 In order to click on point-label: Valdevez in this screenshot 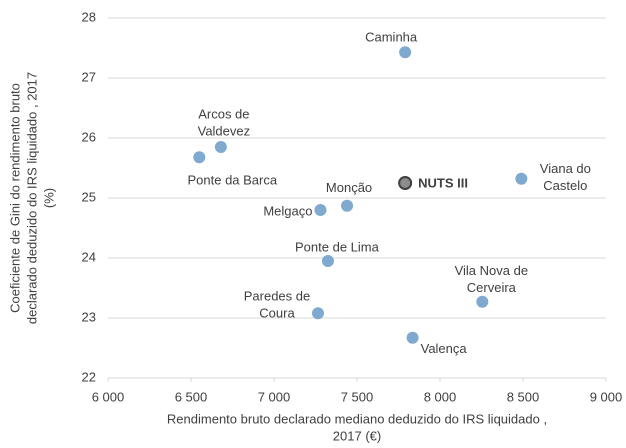, I will do `click(224, 130)`.